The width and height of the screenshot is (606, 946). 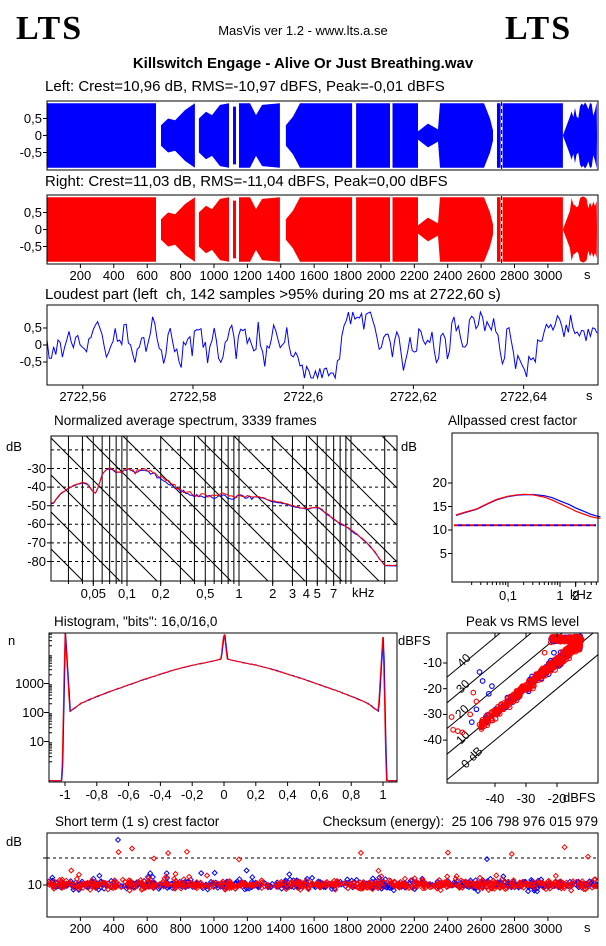 What do you see at coordinates (192, 794) in the screenshot?
I see `tick-label: -0,2` at bounding box center [192, 794].